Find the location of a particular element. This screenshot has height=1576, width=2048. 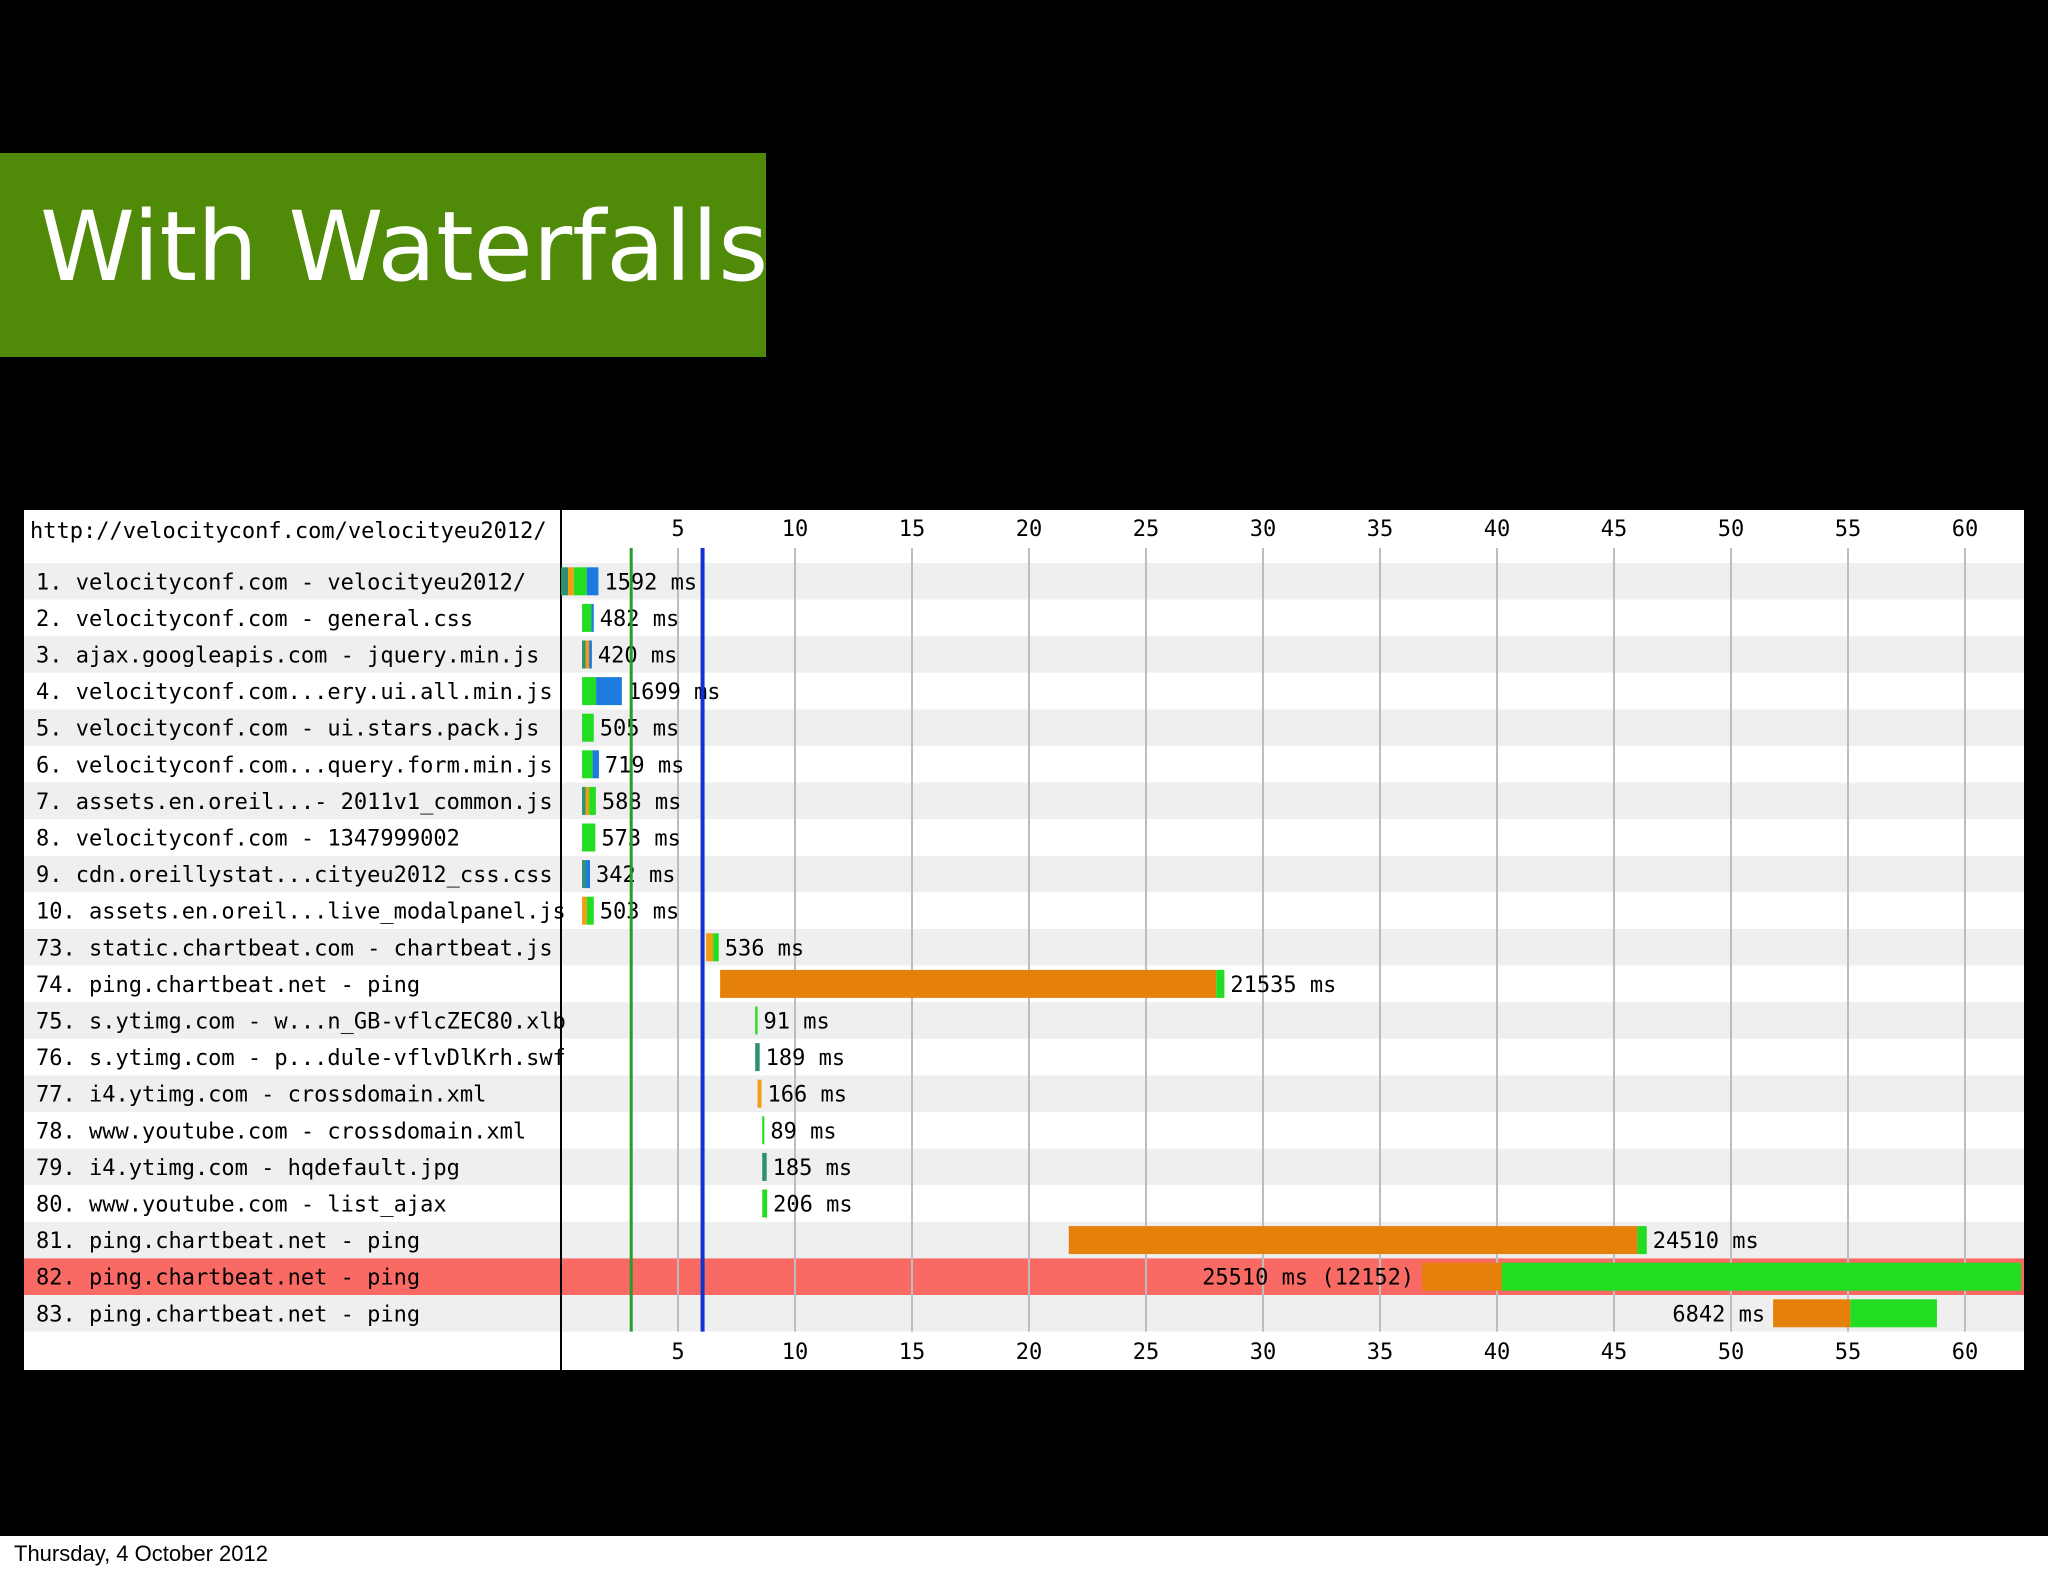

request-label: 77. i4.ytimg.com - crossdomain.xml is located at coordinates (261, 1095).